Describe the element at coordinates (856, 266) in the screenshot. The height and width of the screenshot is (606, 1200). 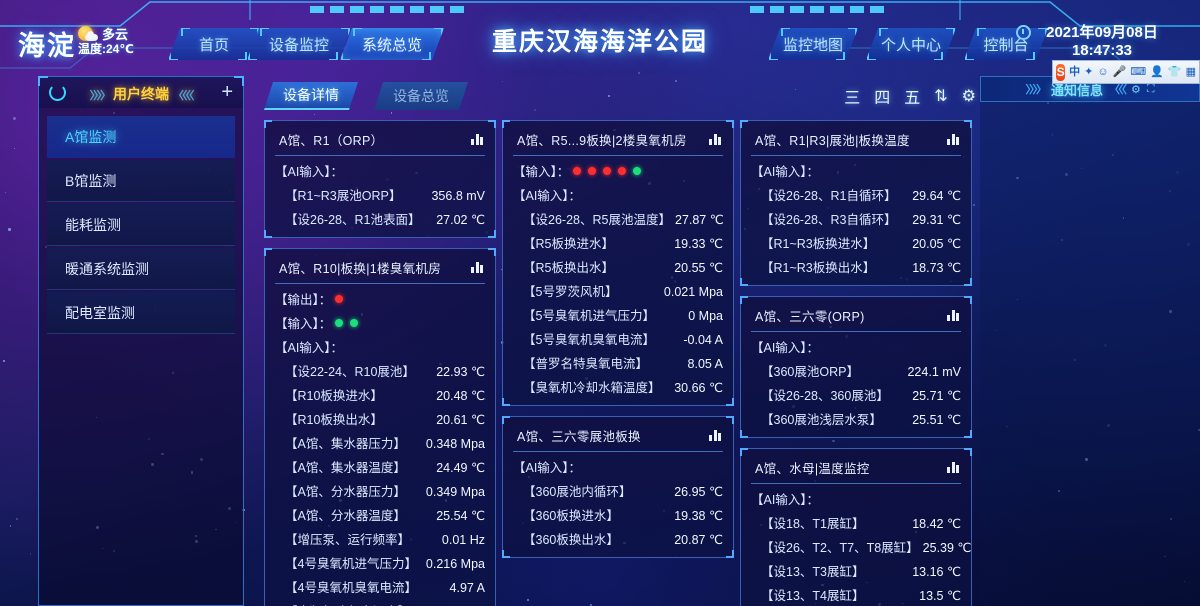
I see `metric-row: 【R1~R3板换出水】 18.73 ℃` at that location.